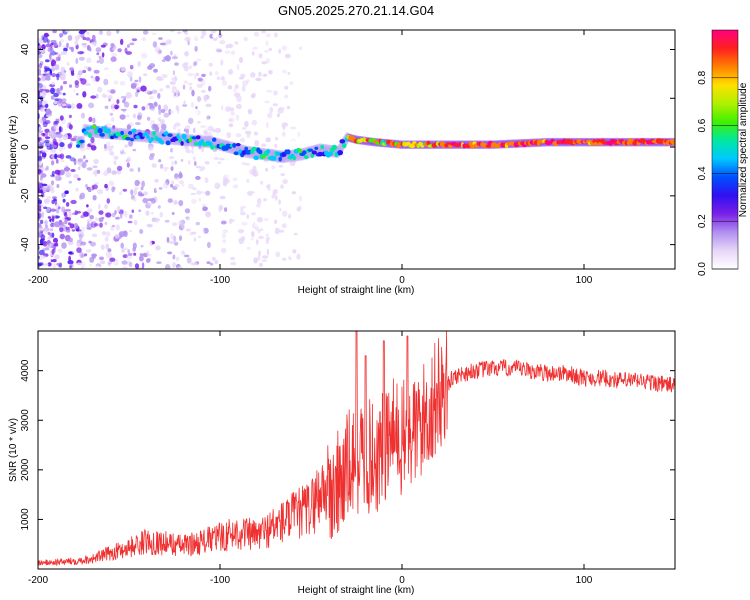  What do you see at coordinates (25, 244) in the screenshot?
I see `spectrogram-y-tick-label: -40` at bounding box center [25, 244].